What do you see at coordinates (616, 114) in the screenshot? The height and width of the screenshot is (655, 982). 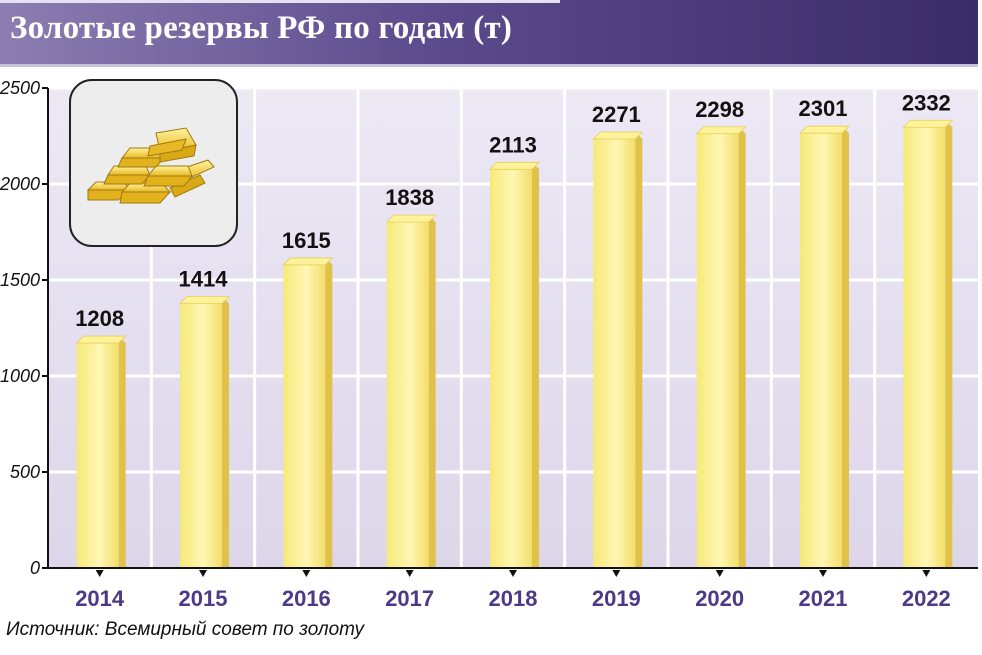 I see `value-label: 2271` at bounding box center [616, 114].